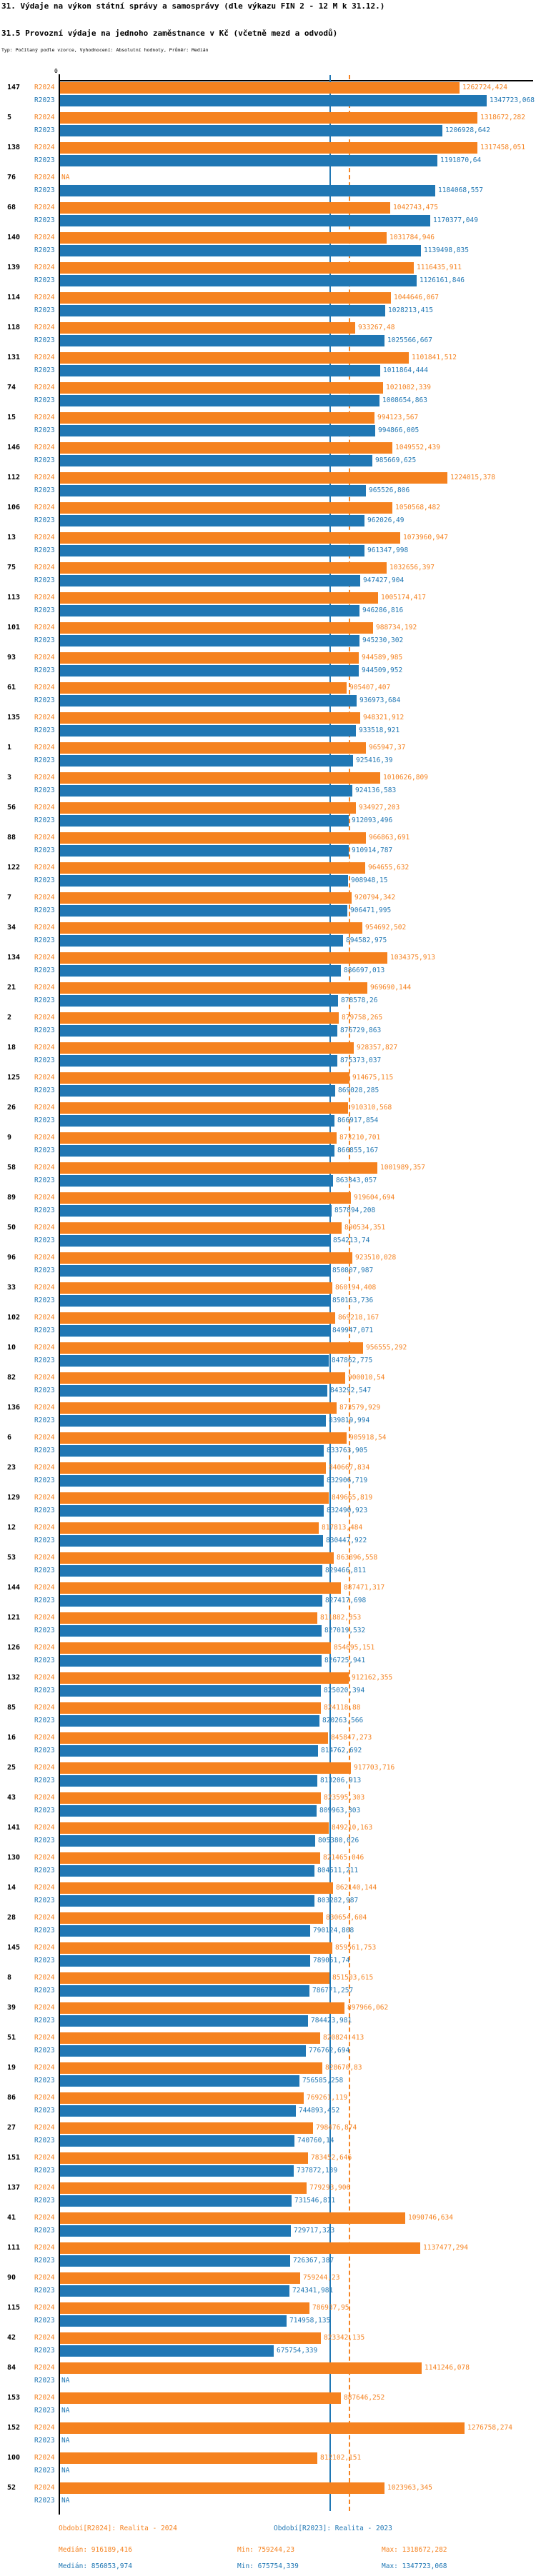 This screenshot has width=536, height=2576. Describe the element at coordinates (14, 358) in the screenshot. I see `row-id-label: 131` at that location.